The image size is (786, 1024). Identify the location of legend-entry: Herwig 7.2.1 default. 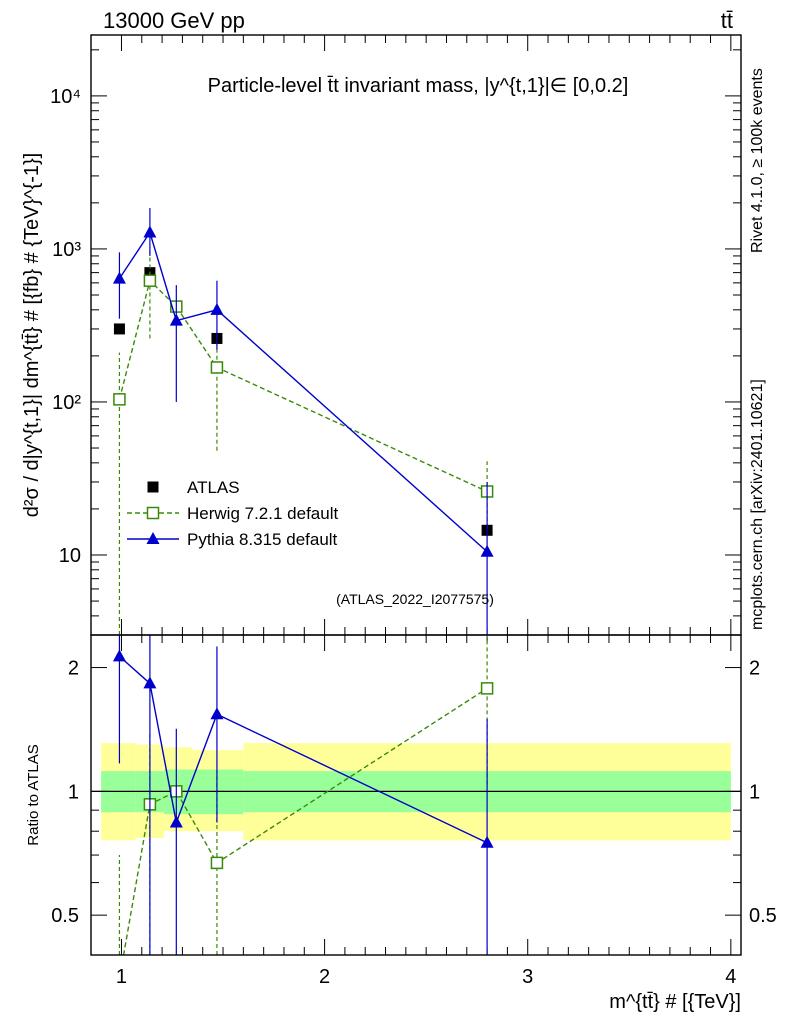
(232, 513).